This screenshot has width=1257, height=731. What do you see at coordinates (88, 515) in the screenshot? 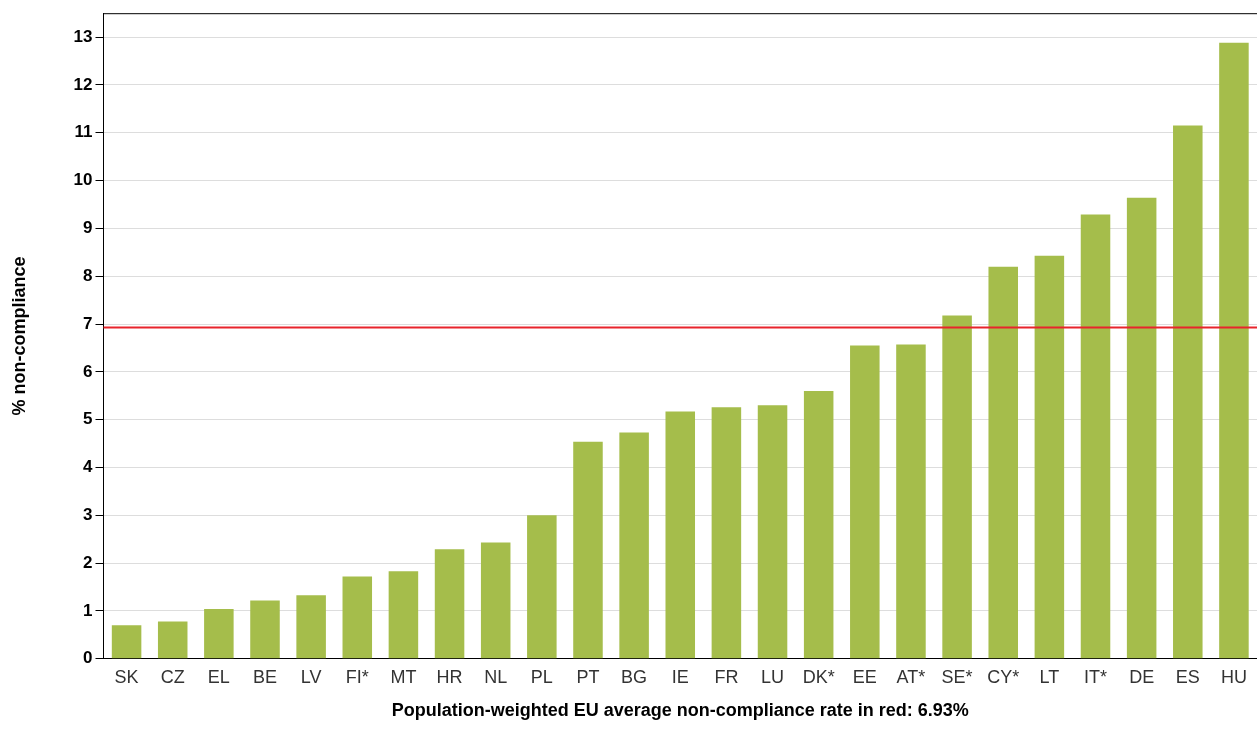
I see `y-tick-label: 3` at bounding box center [88, 515].